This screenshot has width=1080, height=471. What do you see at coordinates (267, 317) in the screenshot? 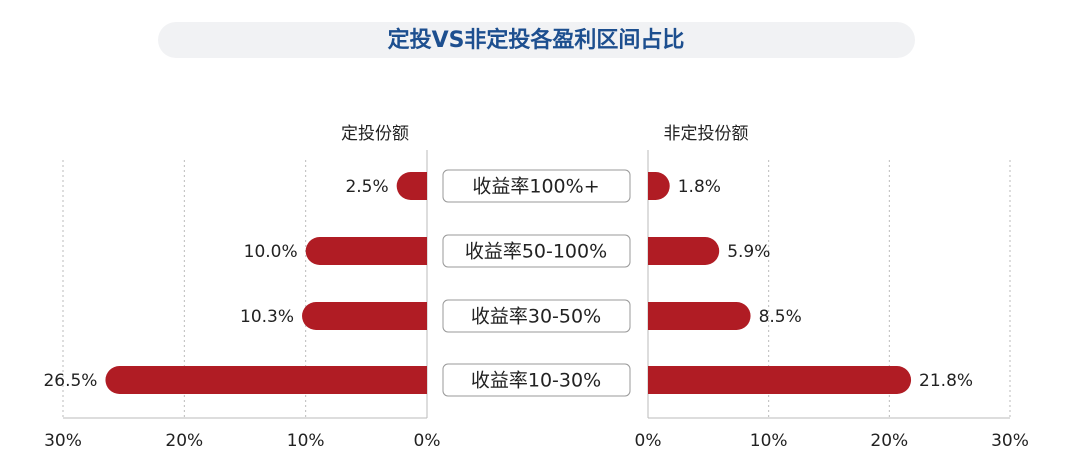
I see `value-label: 10.3%` at bounding box center [267, 317].